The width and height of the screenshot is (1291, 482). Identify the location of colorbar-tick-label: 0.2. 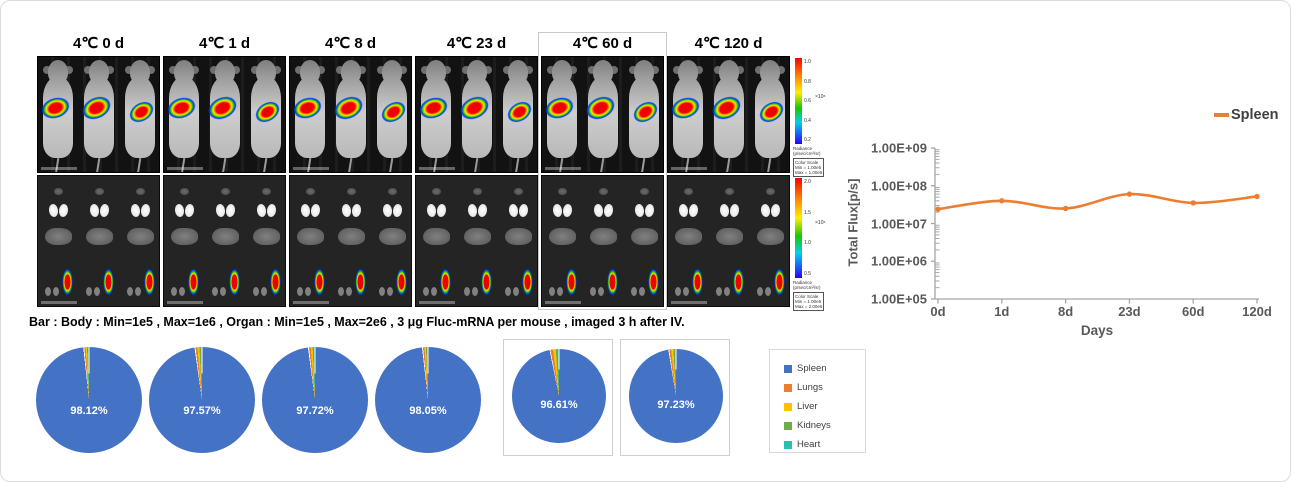
(807, 140).